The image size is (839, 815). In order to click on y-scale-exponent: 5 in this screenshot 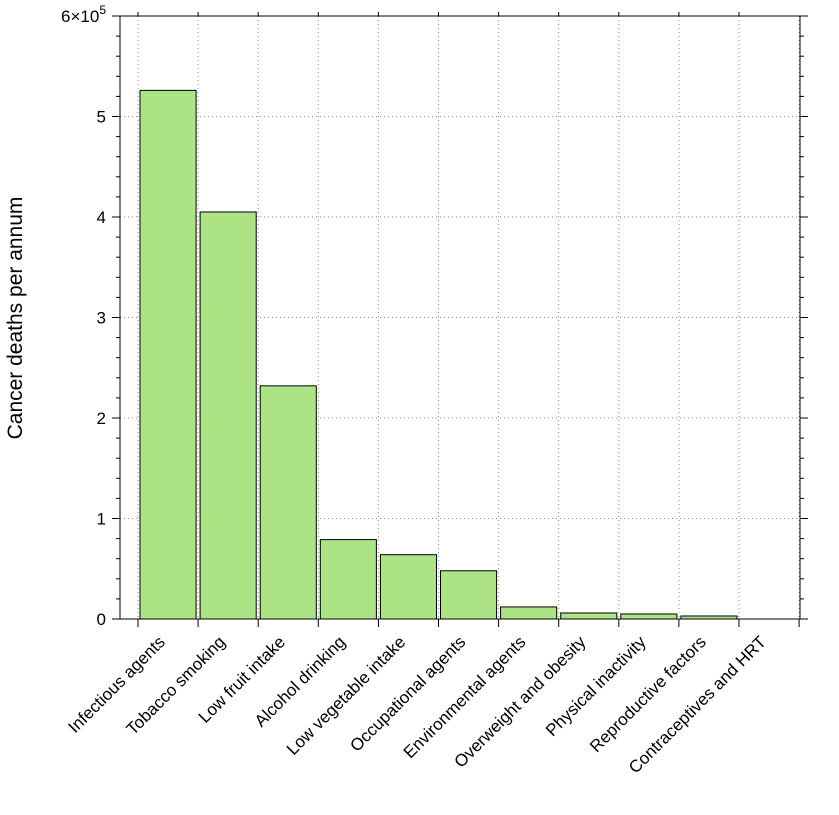, I will do `click(102, 10)`.